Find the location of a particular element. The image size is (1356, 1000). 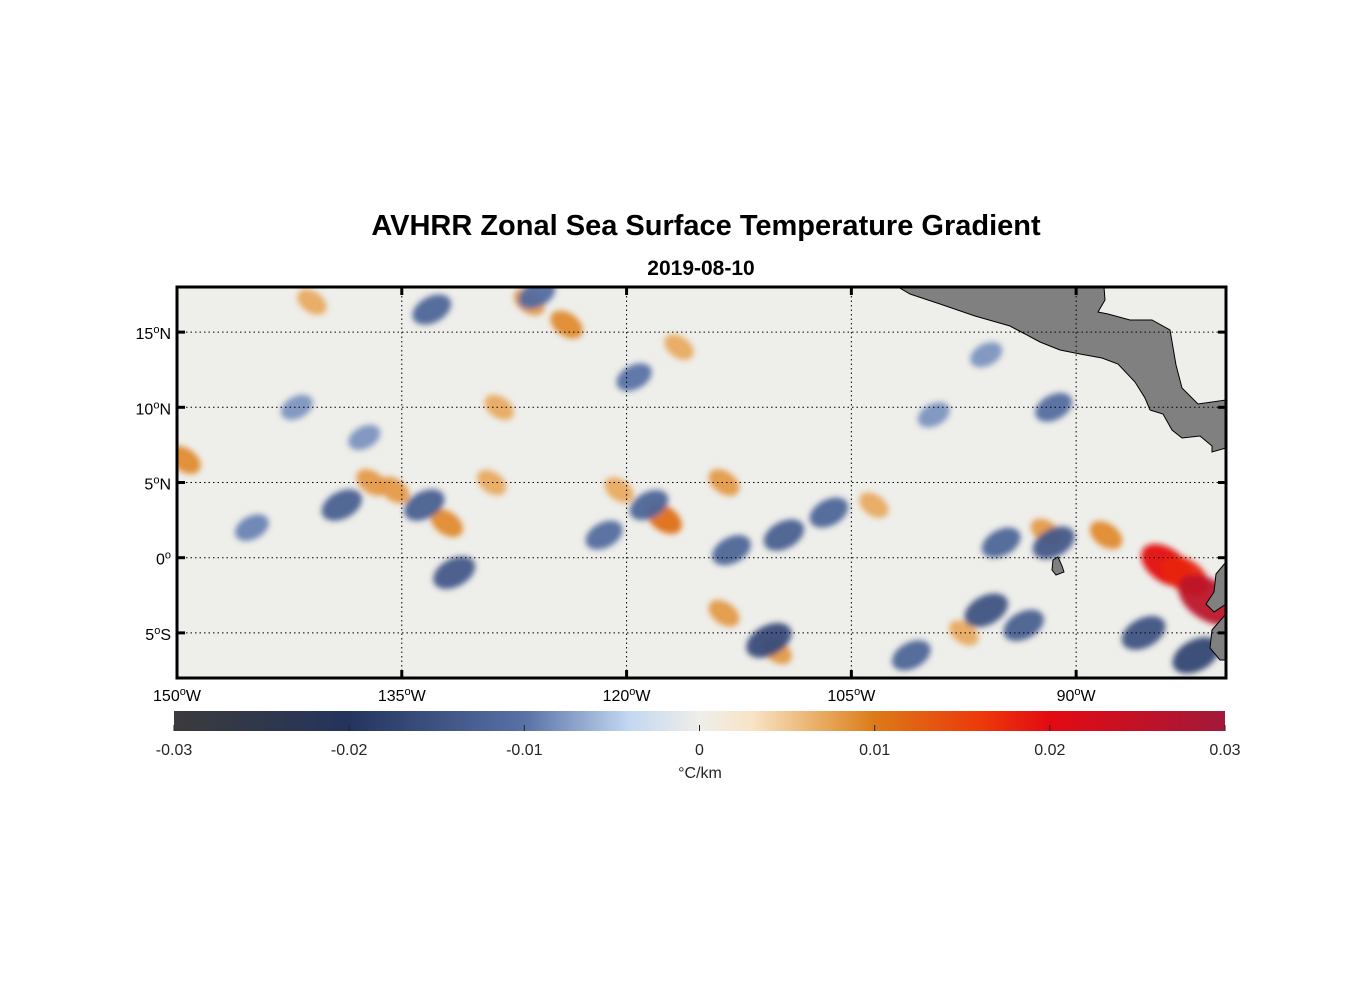

field-feature-cold-133w-n is located at coordinates (432, 309).